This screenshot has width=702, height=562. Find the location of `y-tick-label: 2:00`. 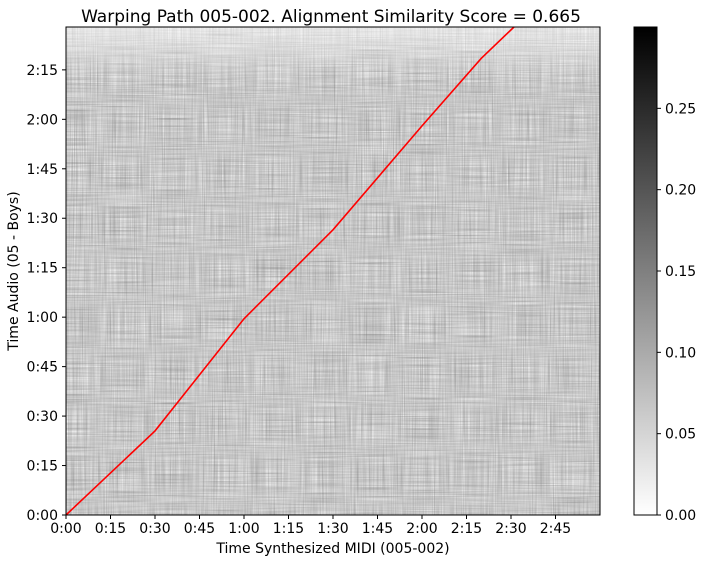

y-tick-label: 2:00 is located at coordinates (42, 120).